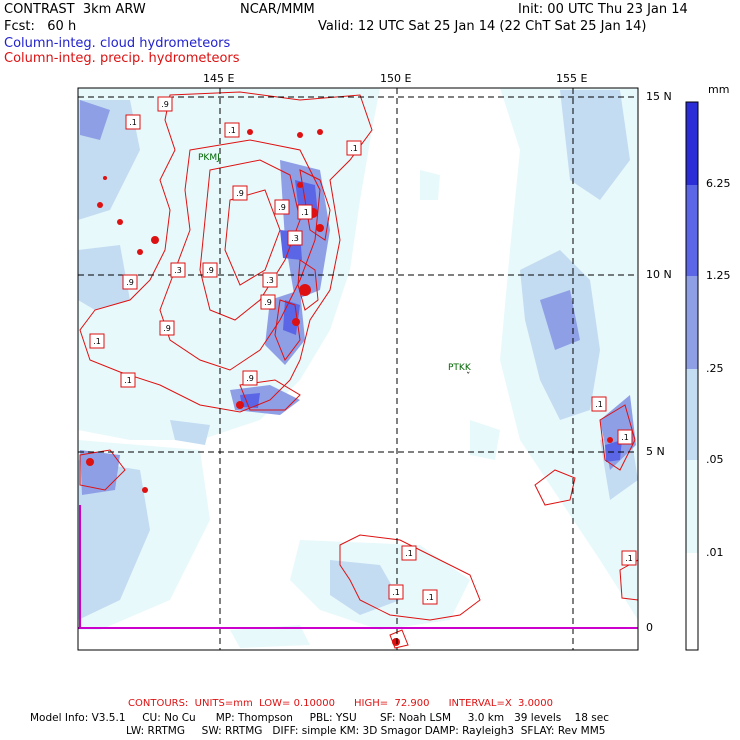  What do you see at coordinates (692, 322) in the screenshot?
I see `legend-swatch-.25` at bounding box center [692, 322].